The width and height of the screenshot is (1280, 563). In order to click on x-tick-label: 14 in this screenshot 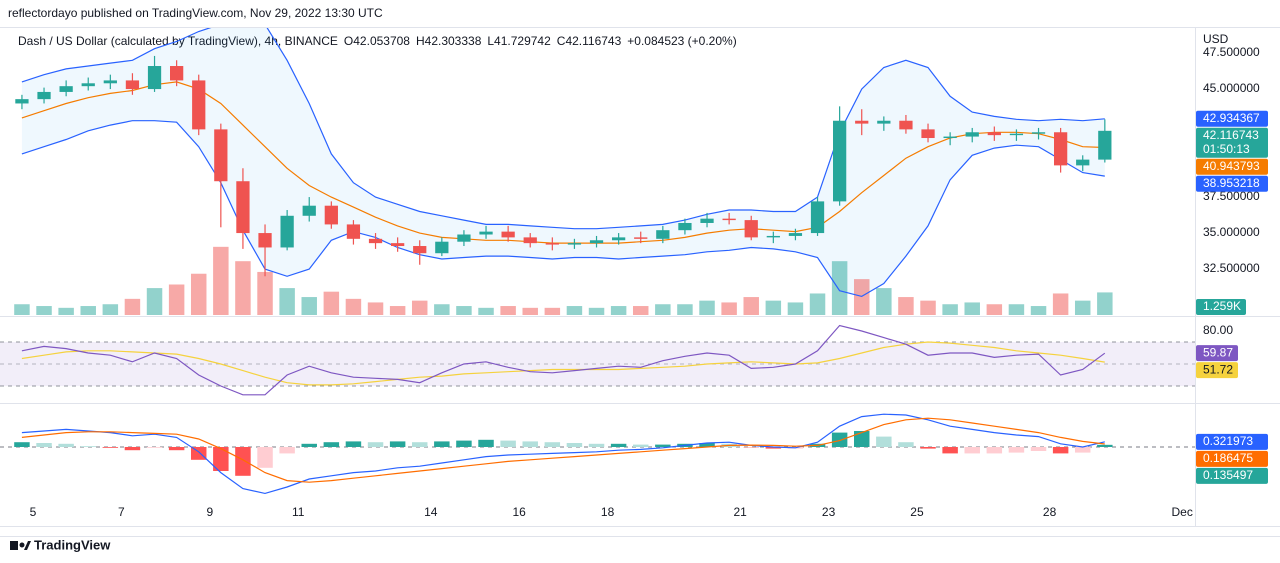, I will do `click(431, 512)`.